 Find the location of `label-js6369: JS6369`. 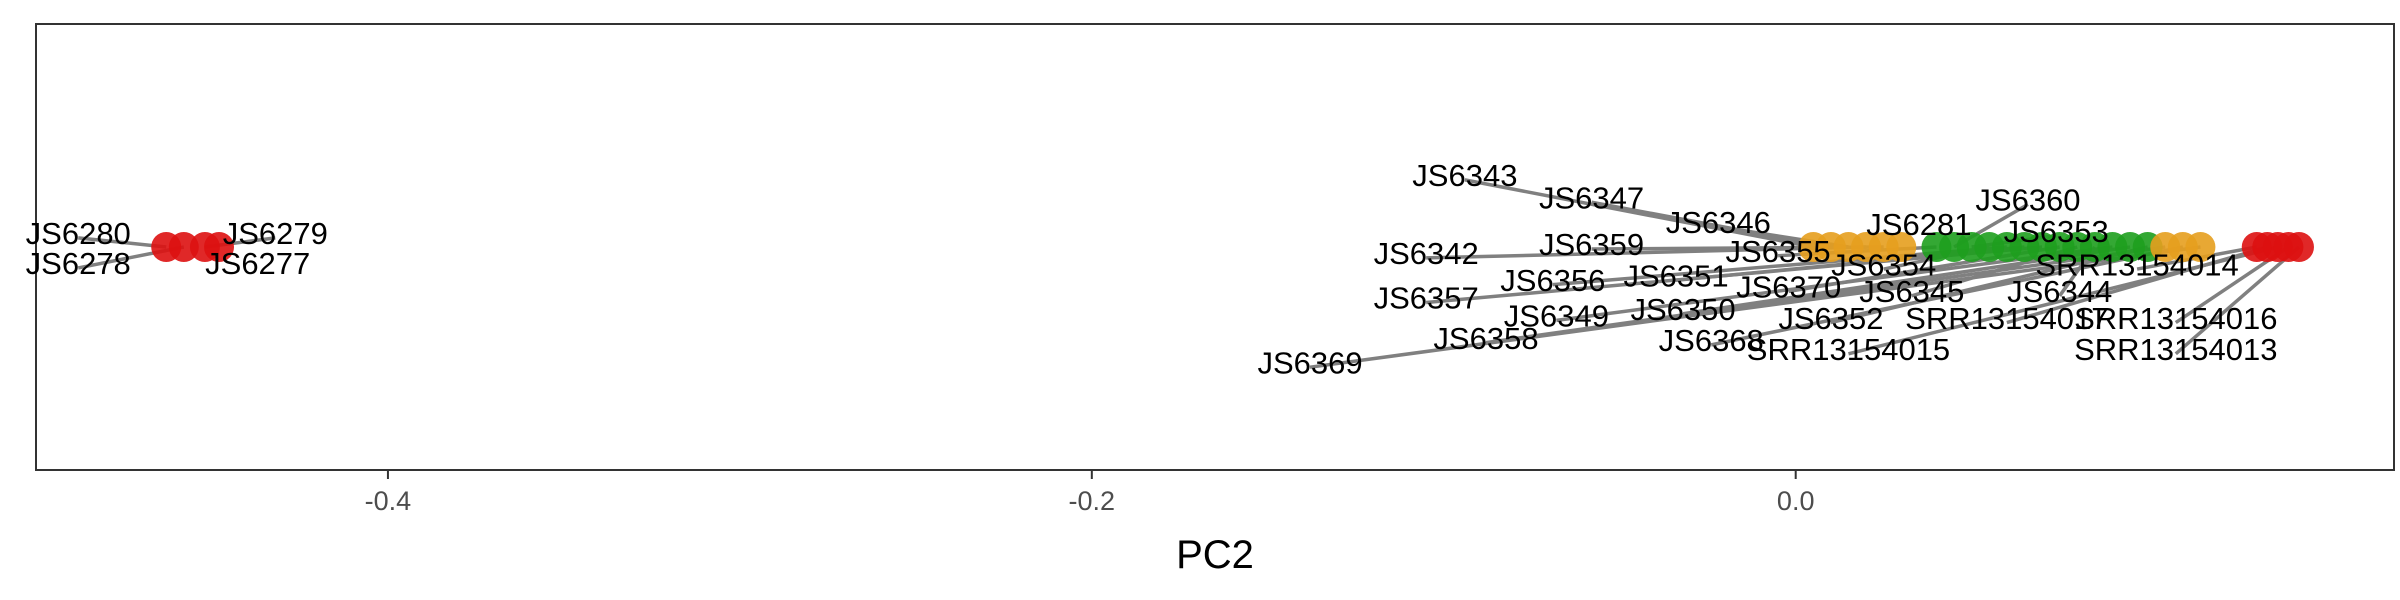

label-js6369: JS6369 is located at coordinates (1309, 362).